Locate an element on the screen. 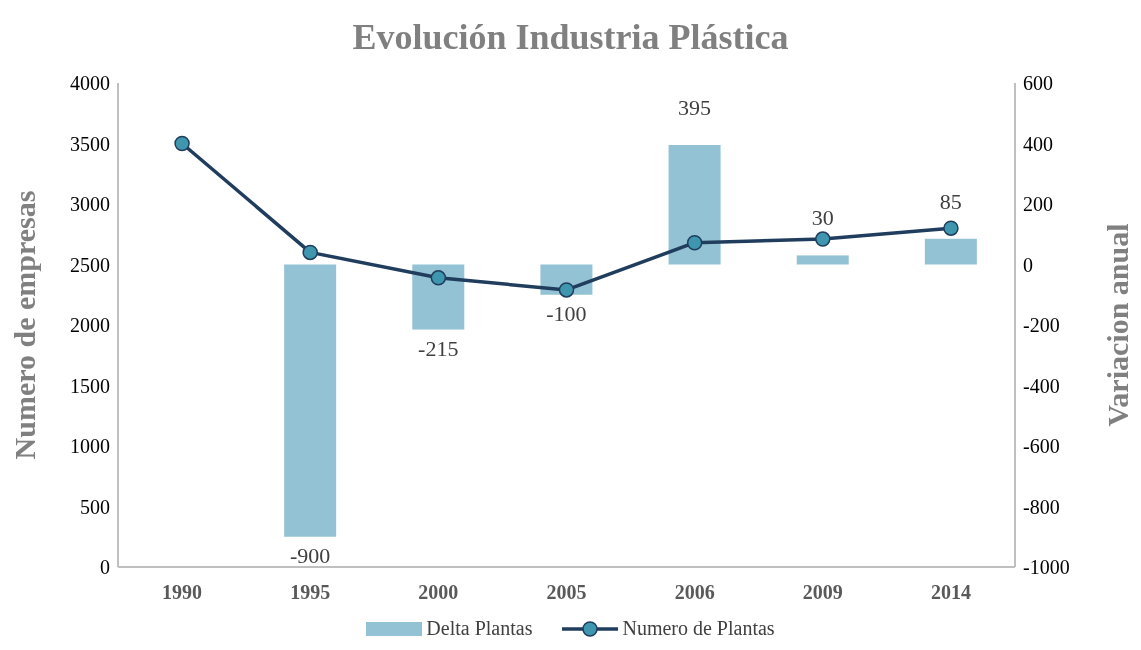 The image size is (1141, 650). y-tick-label: 3000 is located at coordinates (90, 204).